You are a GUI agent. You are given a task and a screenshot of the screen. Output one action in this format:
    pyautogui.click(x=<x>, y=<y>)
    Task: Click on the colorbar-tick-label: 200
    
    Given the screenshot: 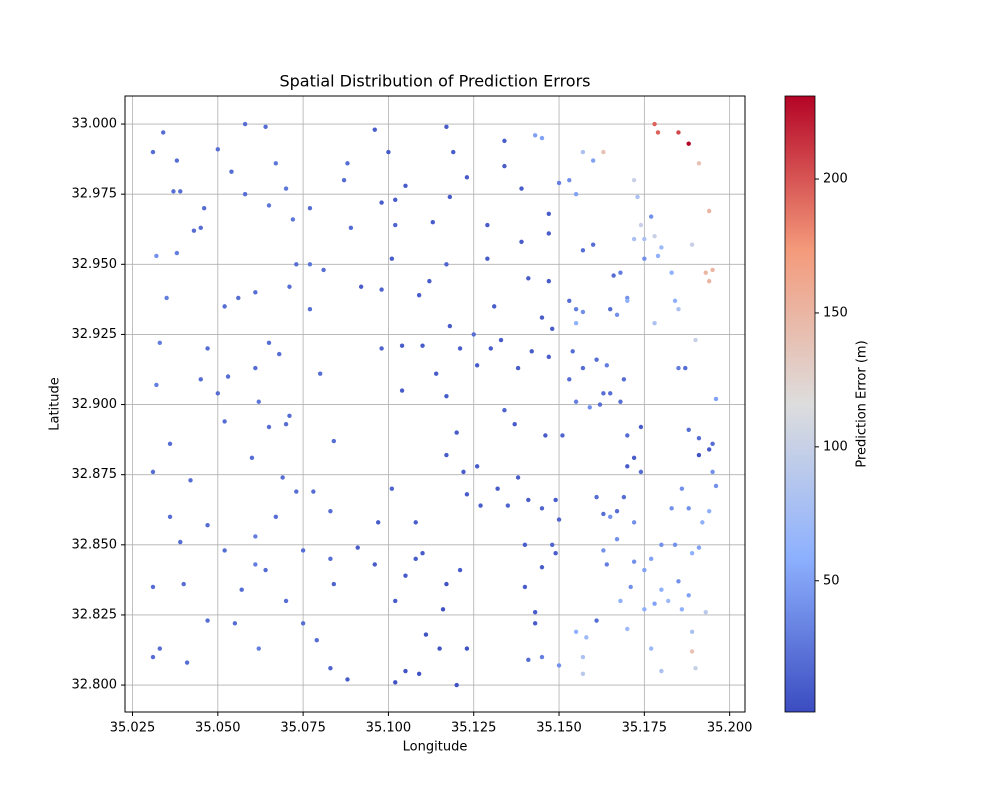 What is the action you would take?
    pyautogui.click(x=835, y=179)
    